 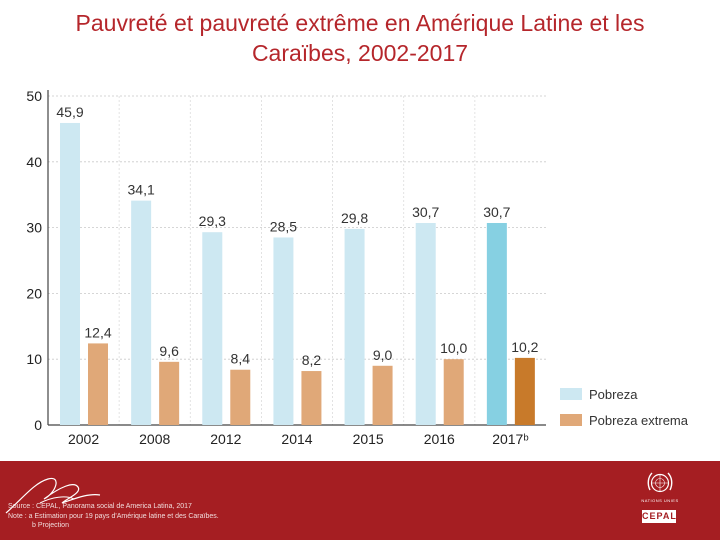 I want to click on chart-legend: Pobreza Pobreza extrema, so click(x=624, y=407).